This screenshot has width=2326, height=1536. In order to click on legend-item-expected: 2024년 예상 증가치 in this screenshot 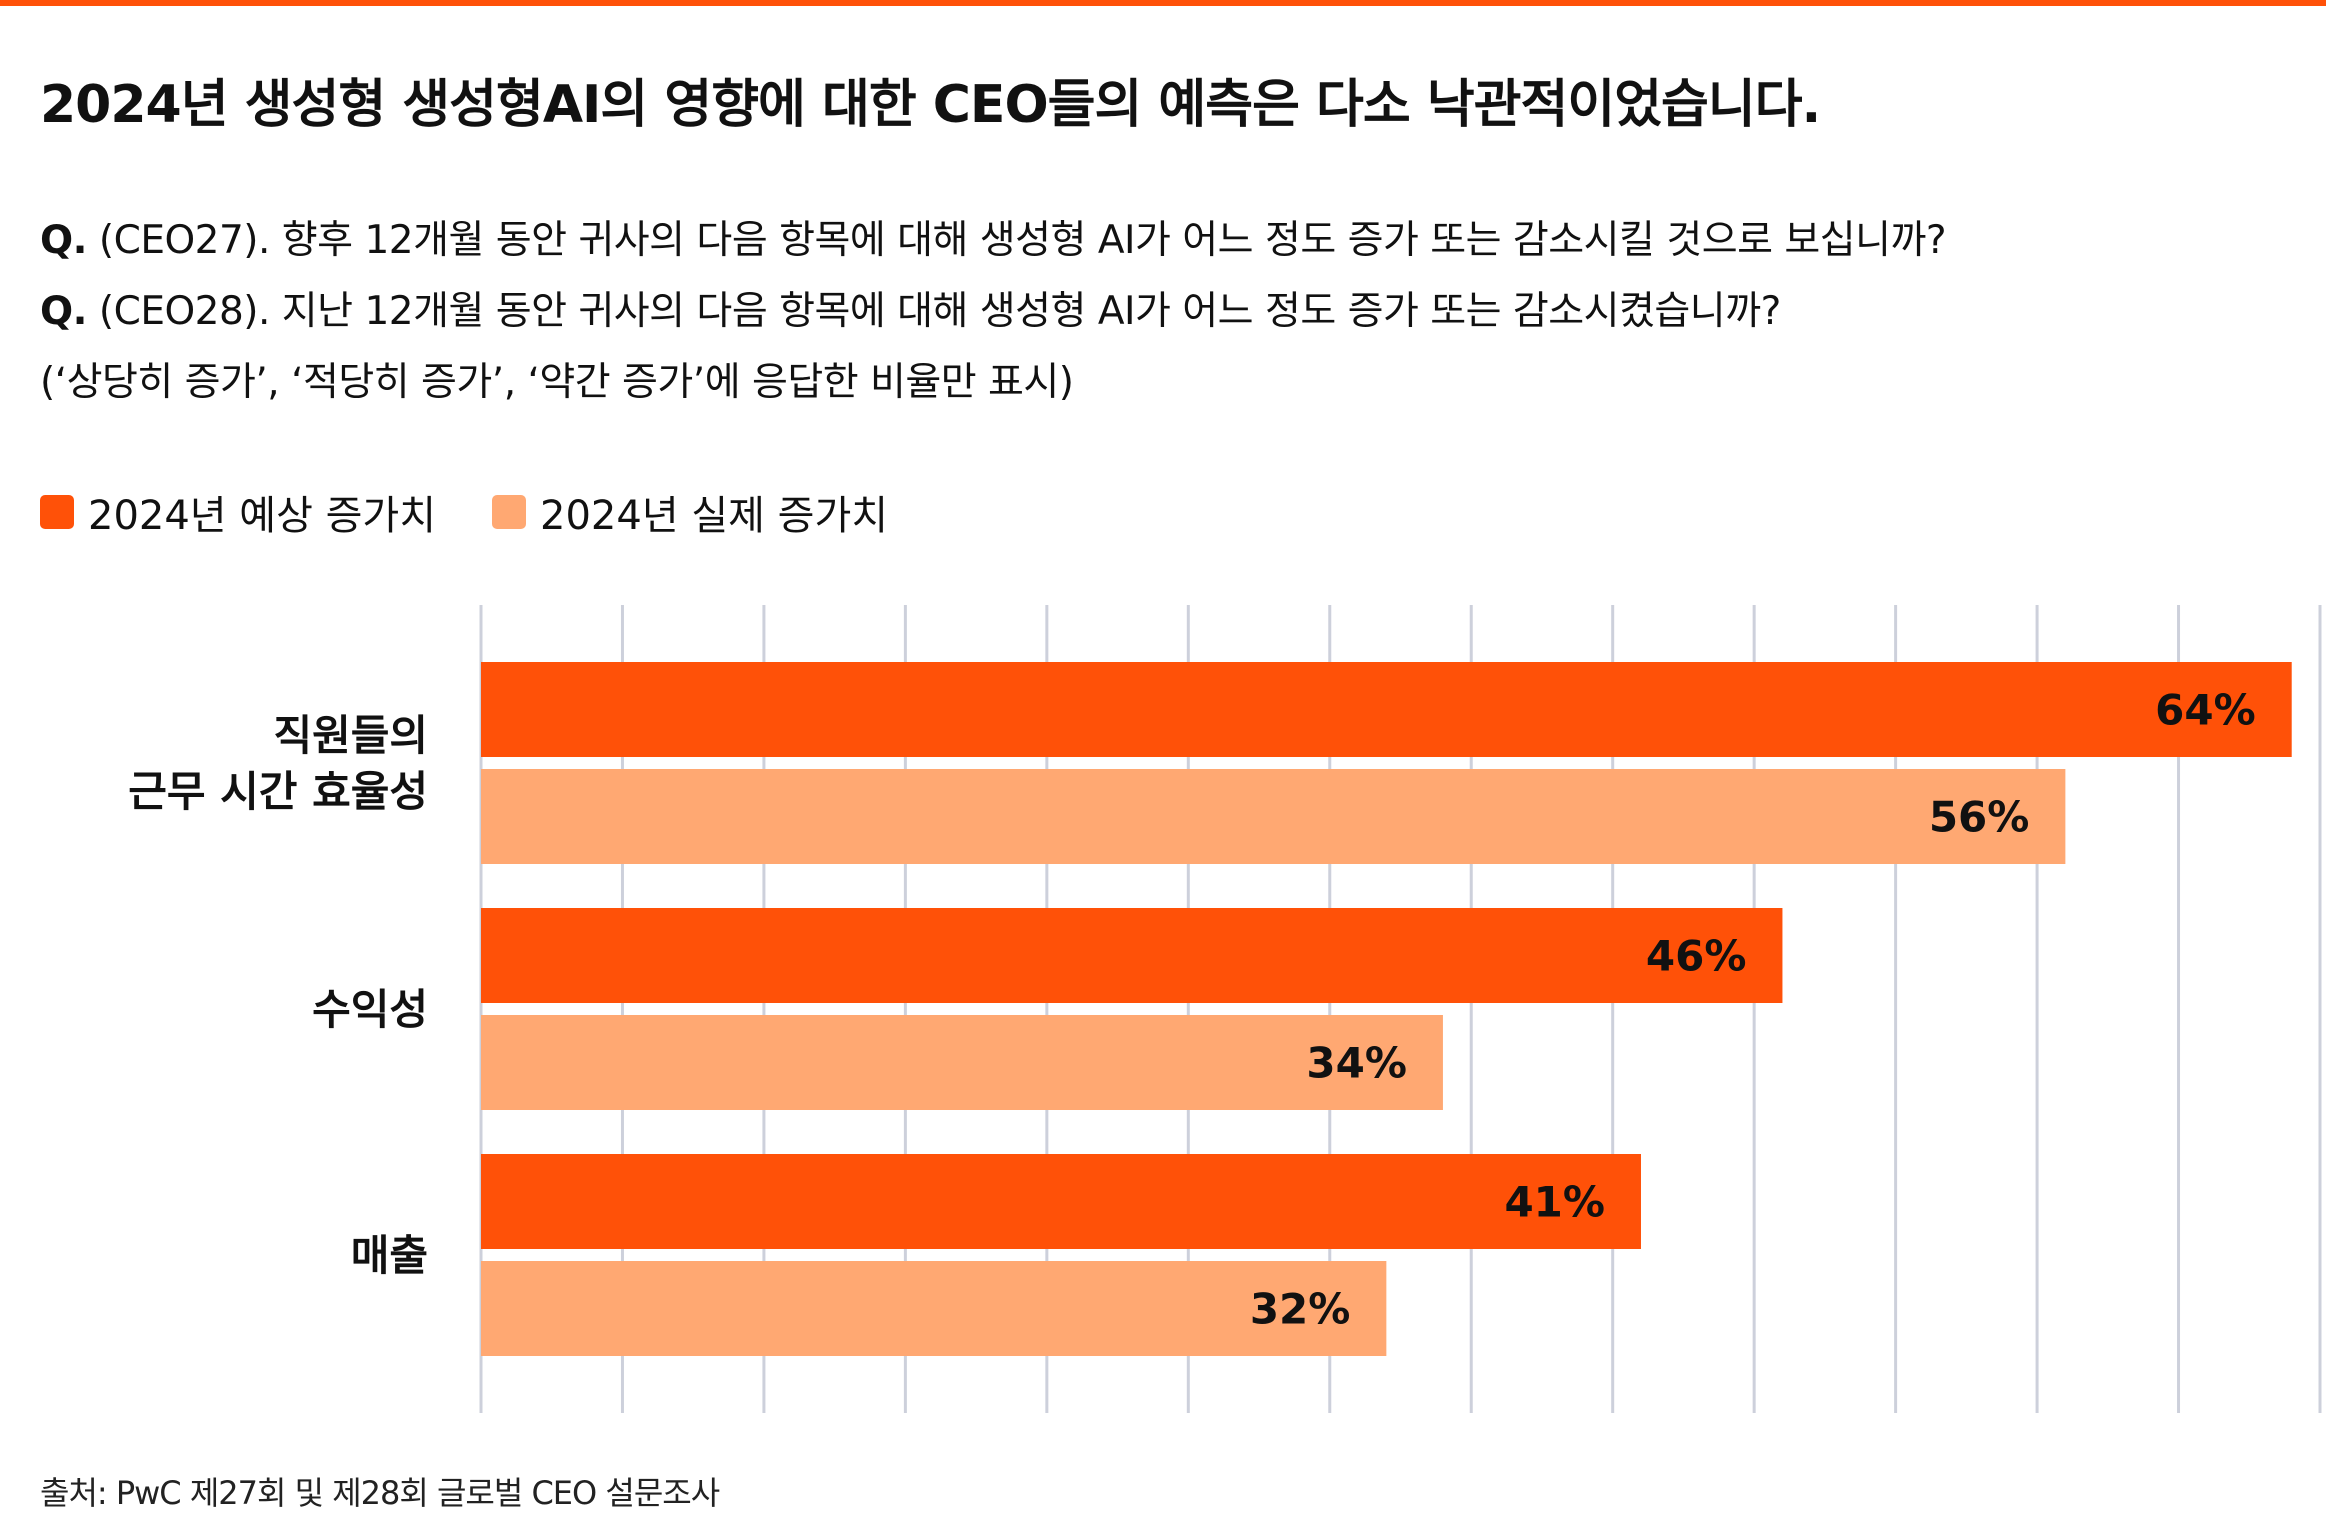, I will do `click(238, 512)`.